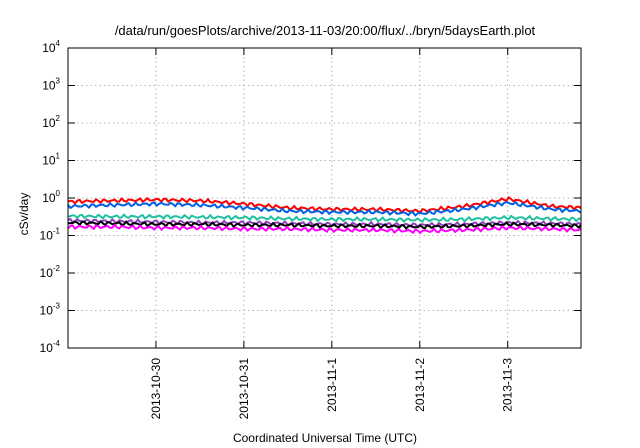  I want to click on y-tick-label: 10⁻⁴, so click(50, 347).